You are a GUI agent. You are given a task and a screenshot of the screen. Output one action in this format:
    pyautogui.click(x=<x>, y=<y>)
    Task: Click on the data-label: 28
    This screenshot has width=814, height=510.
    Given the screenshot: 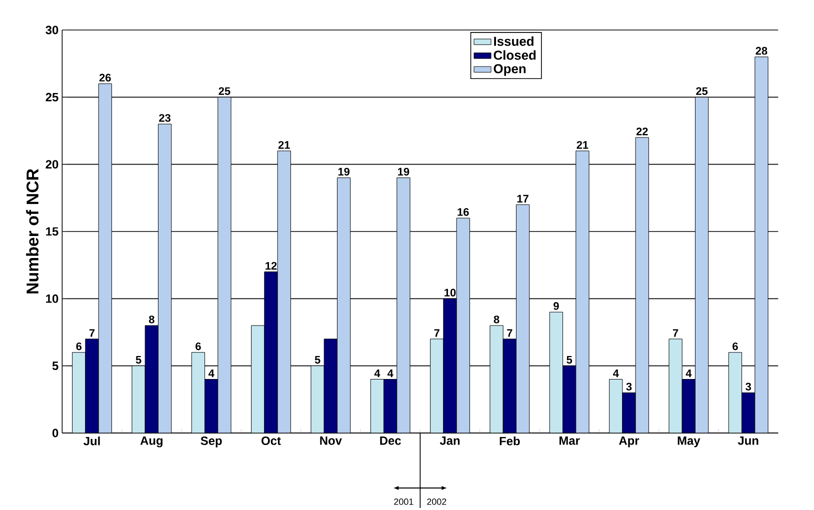 What is the action you would take?
    pyautogui.click(x=762, y=50)
    